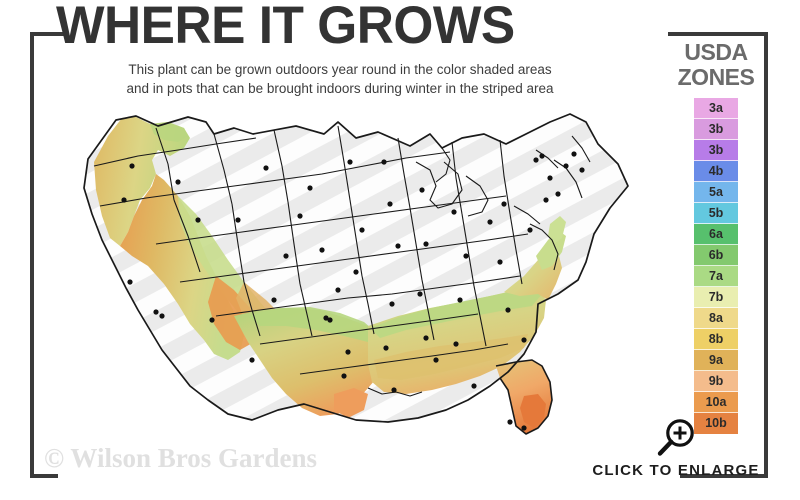  I want to click on legend-swatch-8a-10: 8a, so click(716, 318).